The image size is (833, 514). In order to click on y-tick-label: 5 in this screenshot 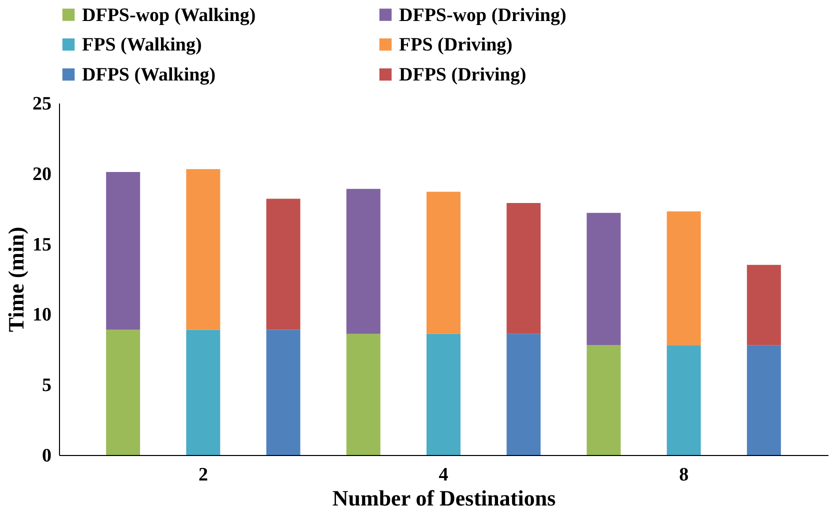, I will do `click(47, 385)`.